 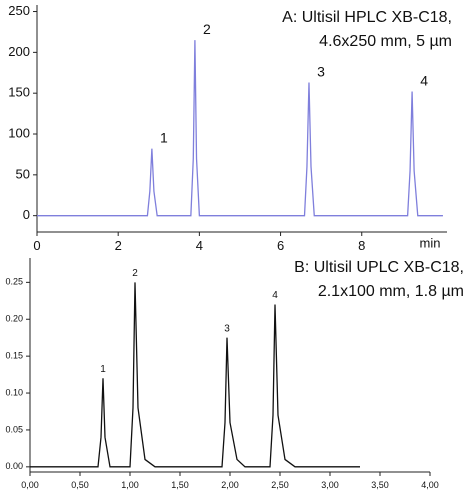 What do you see at coordinates (361, 245) in the screenshot?
I see `x-tick-label: 8` at bounding box center [361, 245].